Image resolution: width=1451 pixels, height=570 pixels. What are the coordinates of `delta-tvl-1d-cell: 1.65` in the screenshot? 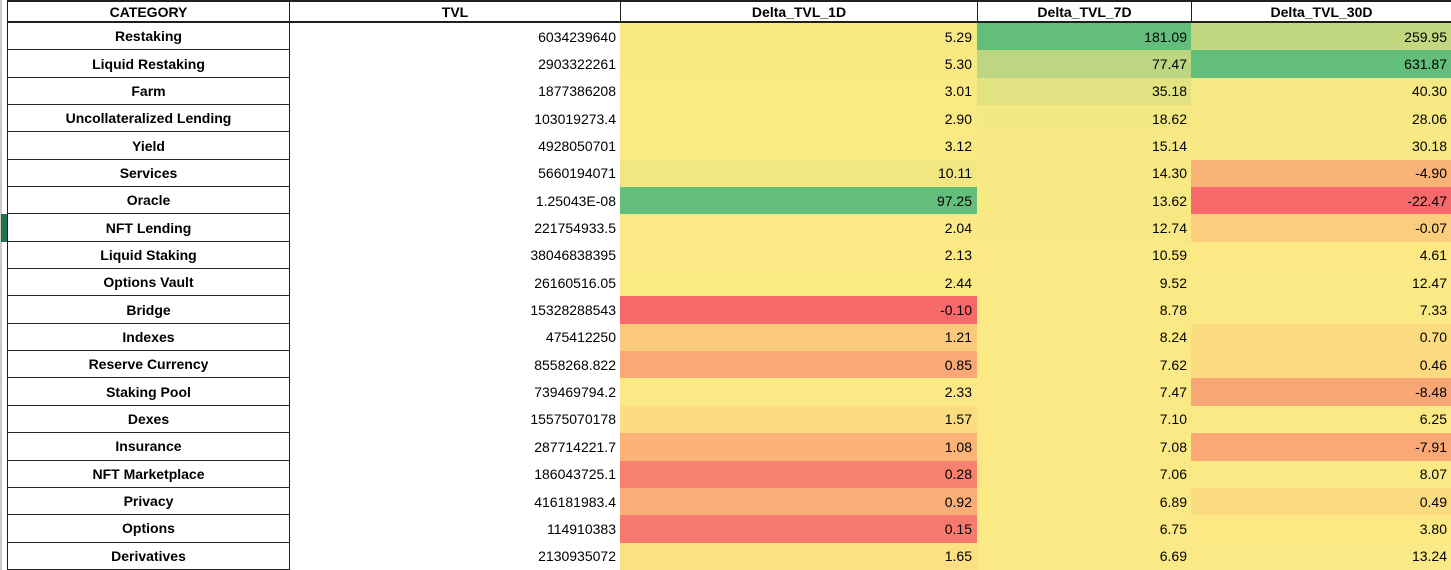 It's located at (798, 556).